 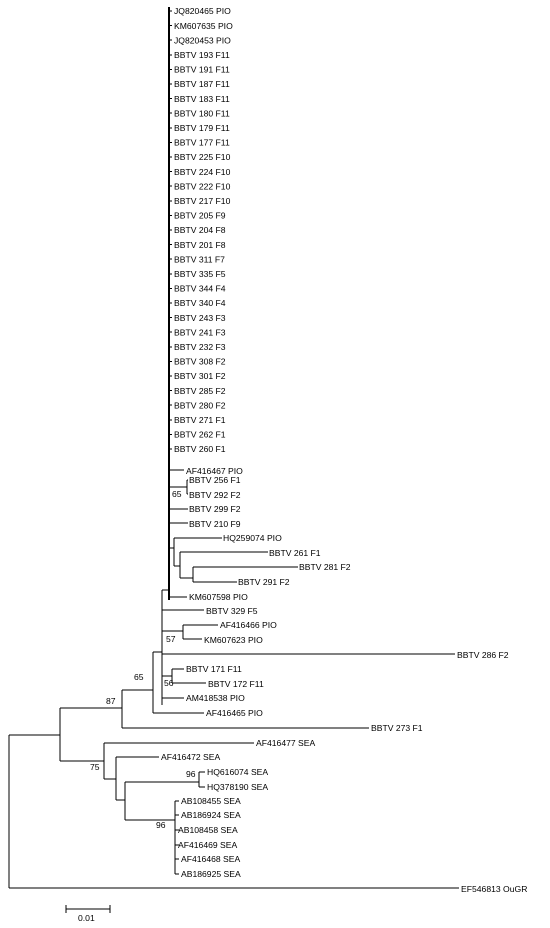 What do you see at coordinates (200, 289) in the screenshot?
I see `tip-label-trunk: BBTV 344 F4` at bounding box center [200, 289].